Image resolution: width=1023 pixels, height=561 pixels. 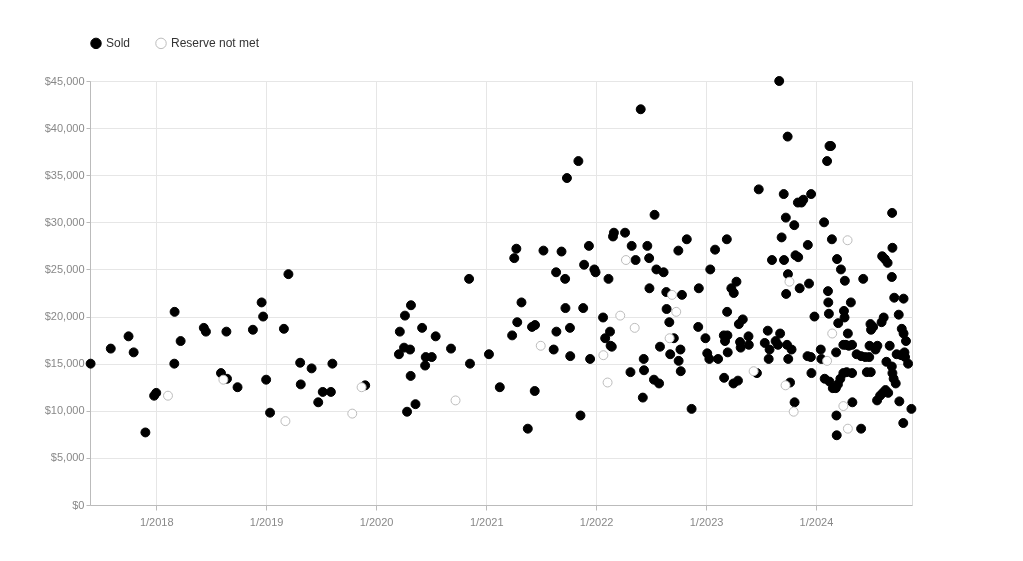 I want to click on y-tick-label: $40,000, so click(x=64, y=127).